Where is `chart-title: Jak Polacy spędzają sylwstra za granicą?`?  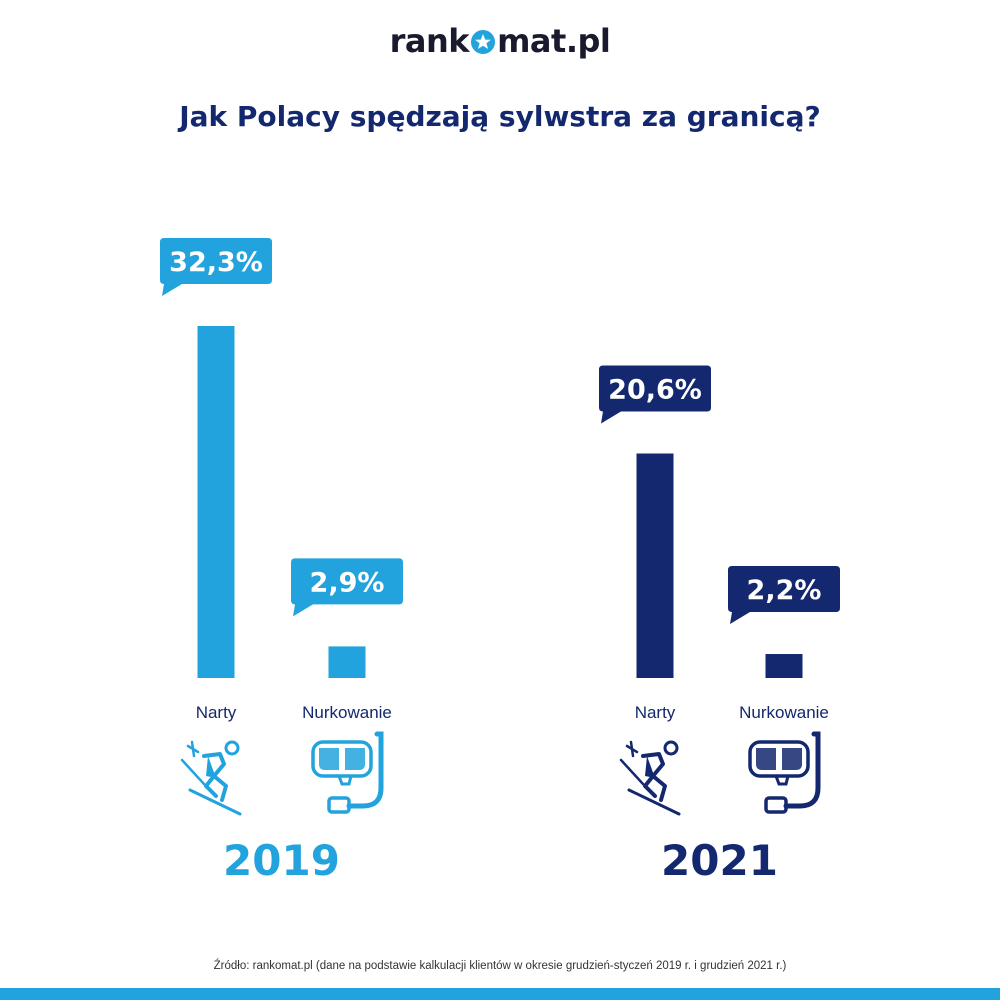 chart-title: Jak Polacy spędzają sylwstra za granicą? is located at coordinates (500, 116).